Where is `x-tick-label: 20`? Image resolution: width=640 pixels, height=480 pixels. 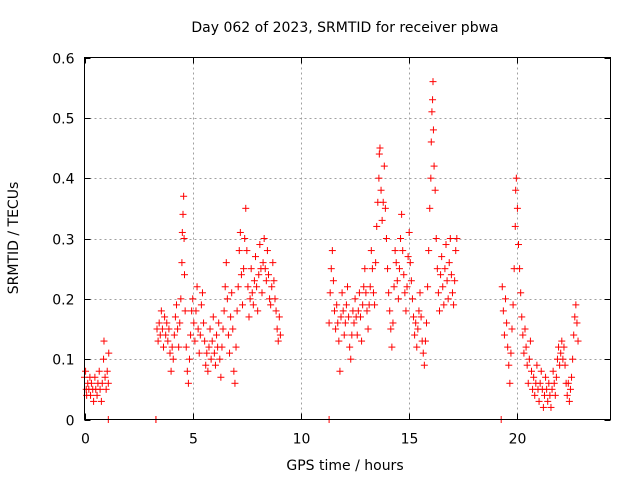 x-tick-label: 20 is located at coordinates (518, 440).